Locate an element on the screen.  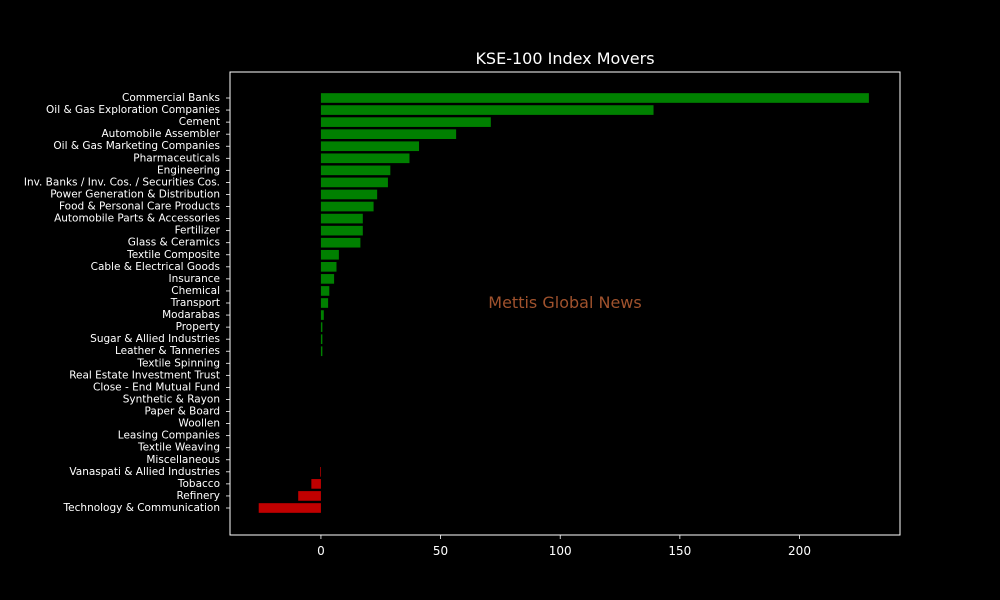
category-label: Textile Spinning is located at coordinates (178, 363).